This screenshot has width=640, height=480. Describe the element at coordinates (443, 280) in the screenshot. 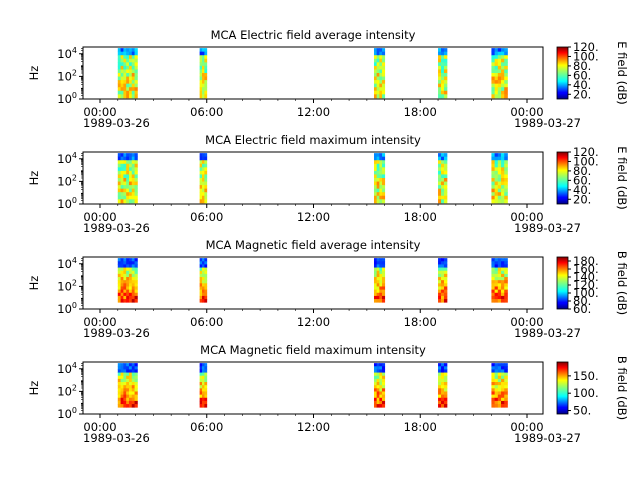

I see `data-block` at that location.